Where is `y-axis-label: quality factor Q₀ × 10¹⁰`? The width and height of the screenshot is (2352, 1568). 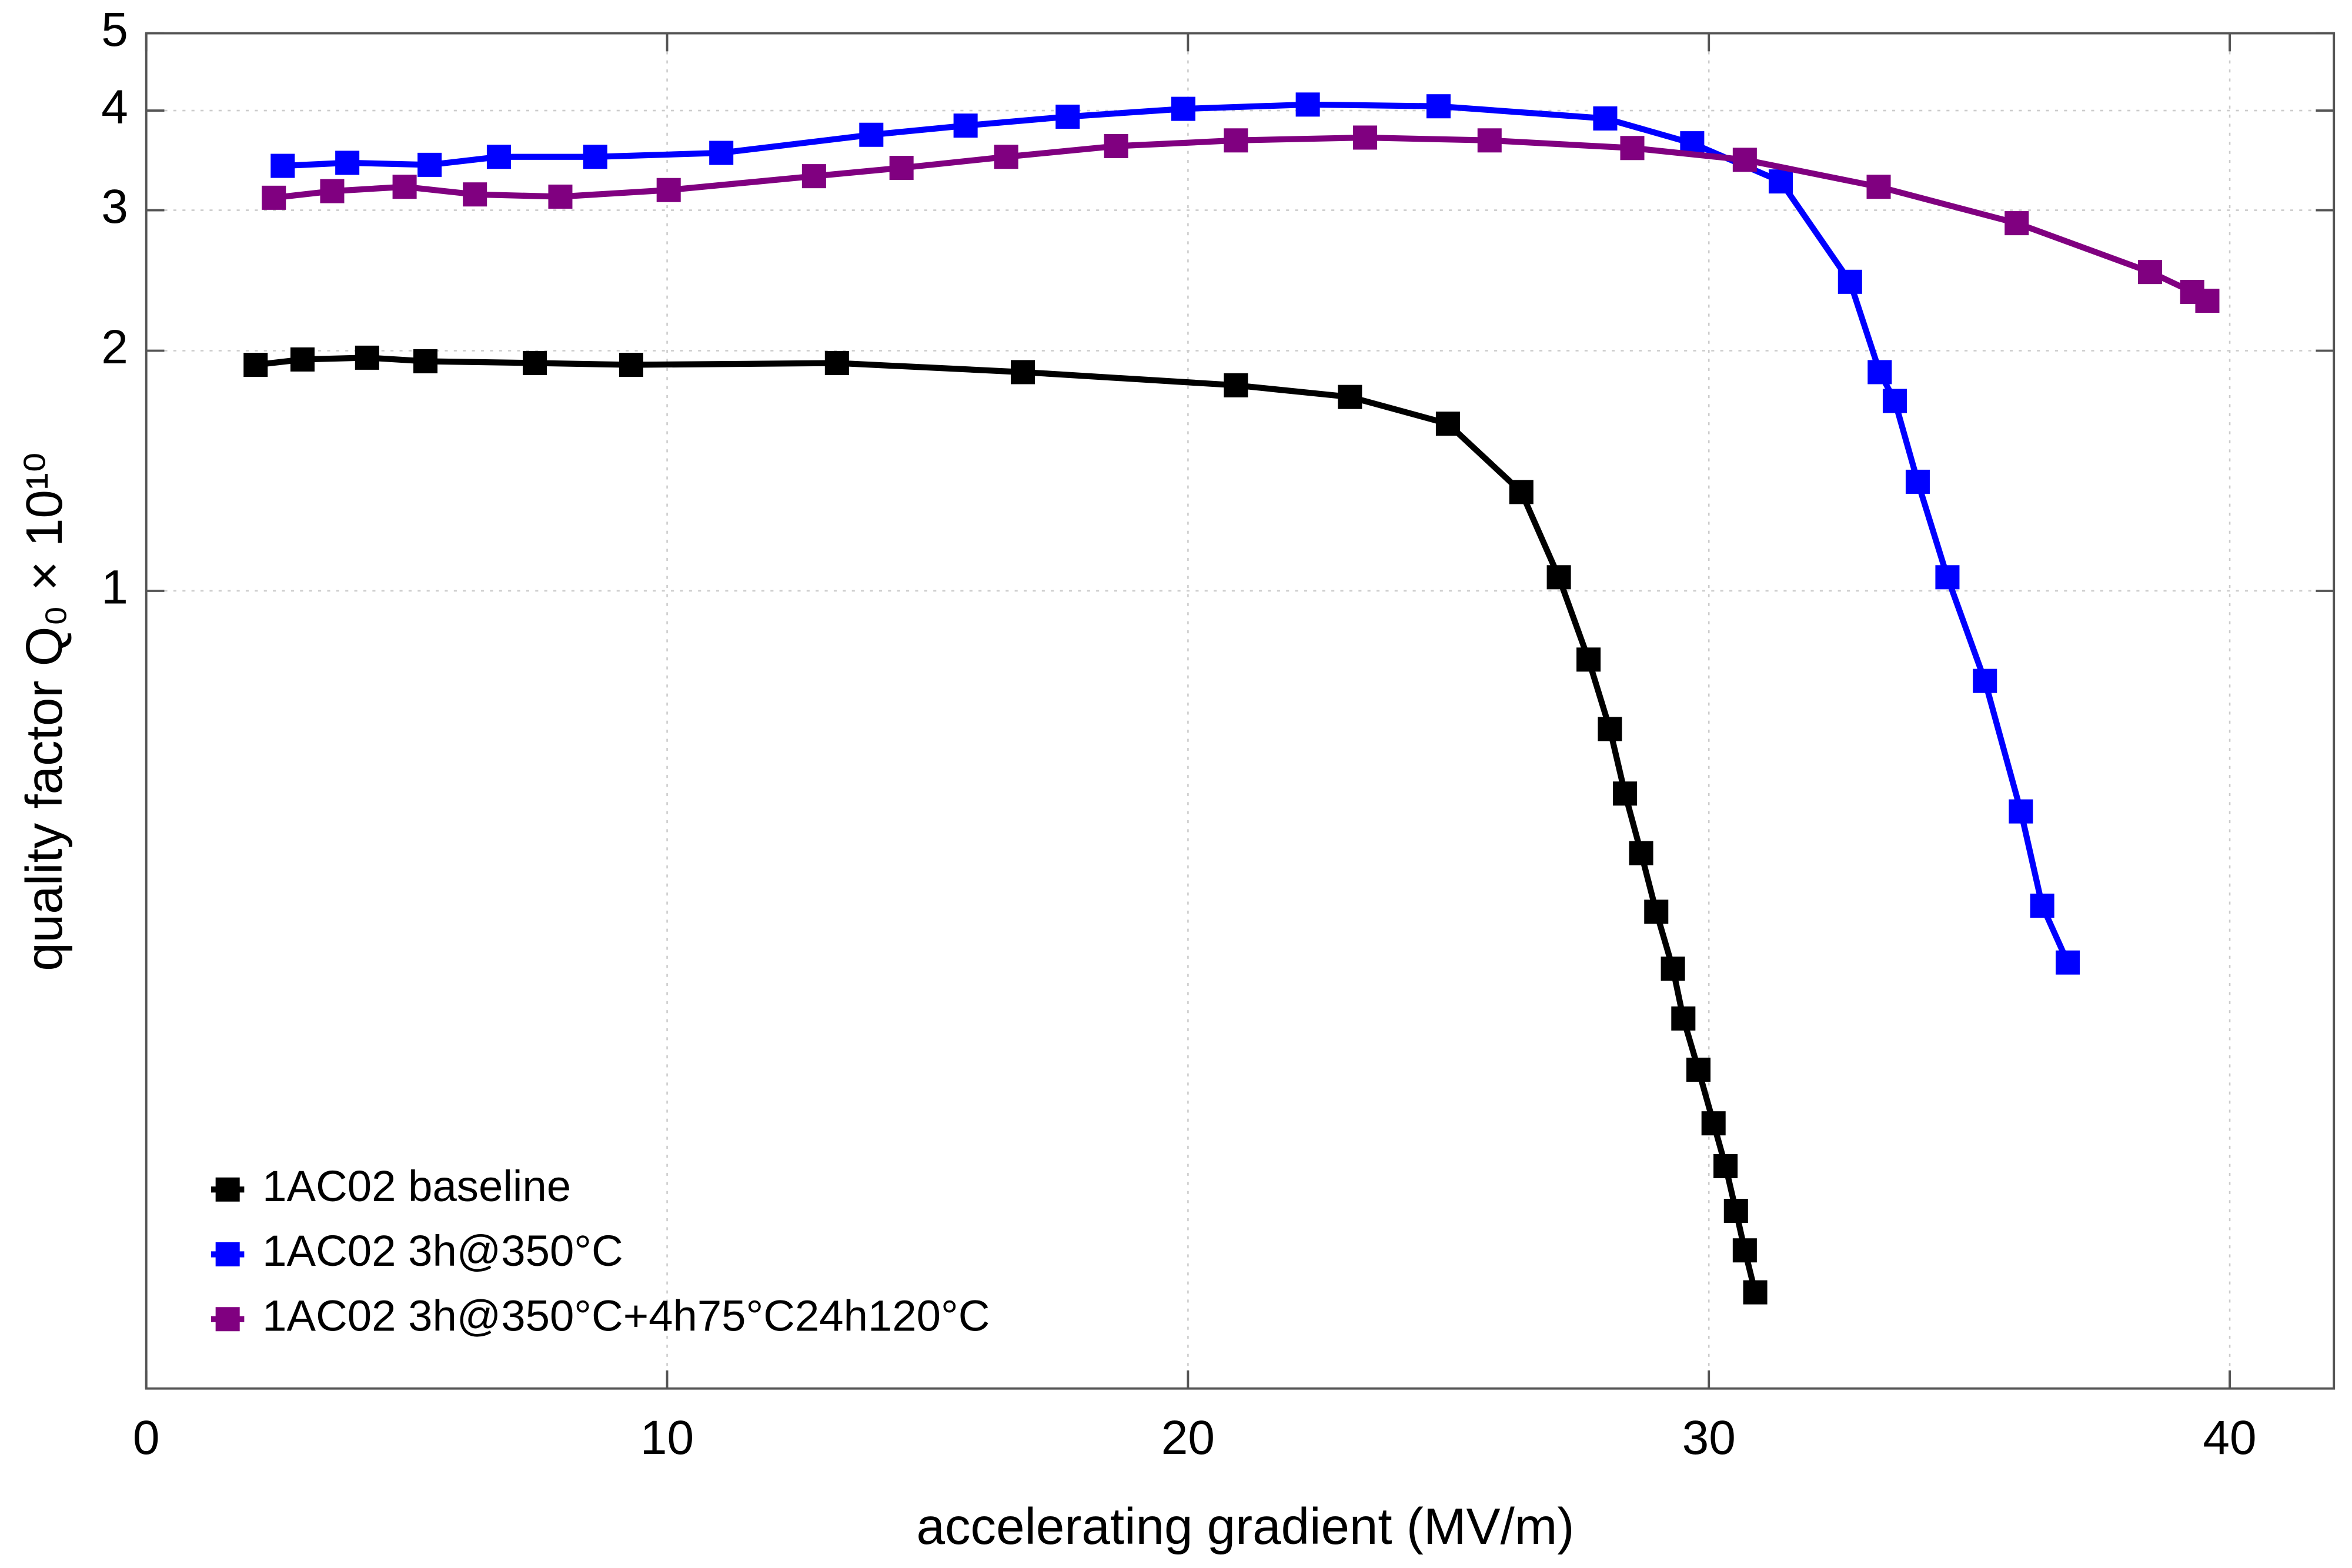 y-axis-label: quality factor Q₀ × 10¹⁰ is located at coordinates (44, 711).